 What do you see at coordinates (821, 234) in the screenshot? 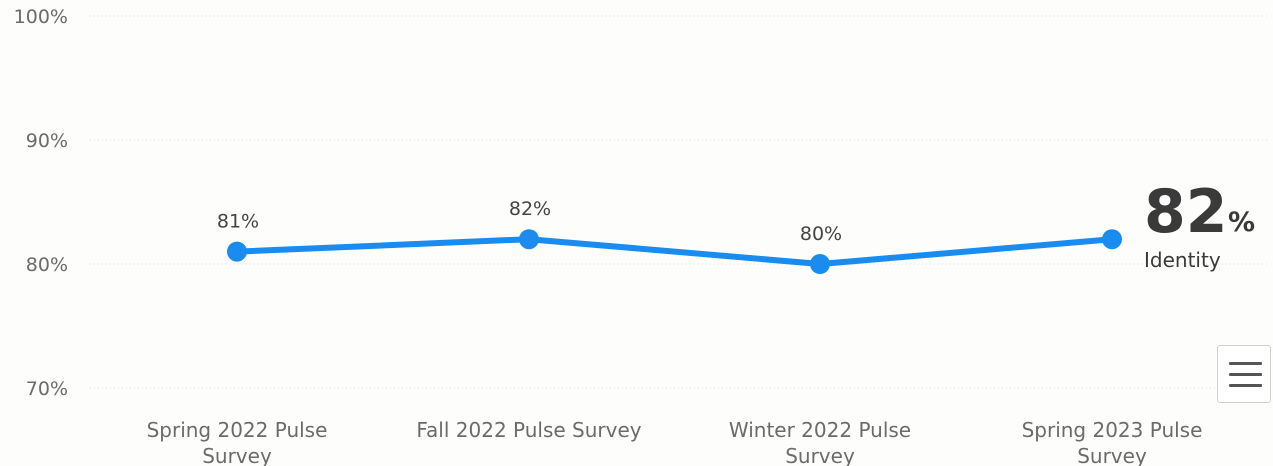
I see `data-label: 80%` at bounding box center [821, 234].